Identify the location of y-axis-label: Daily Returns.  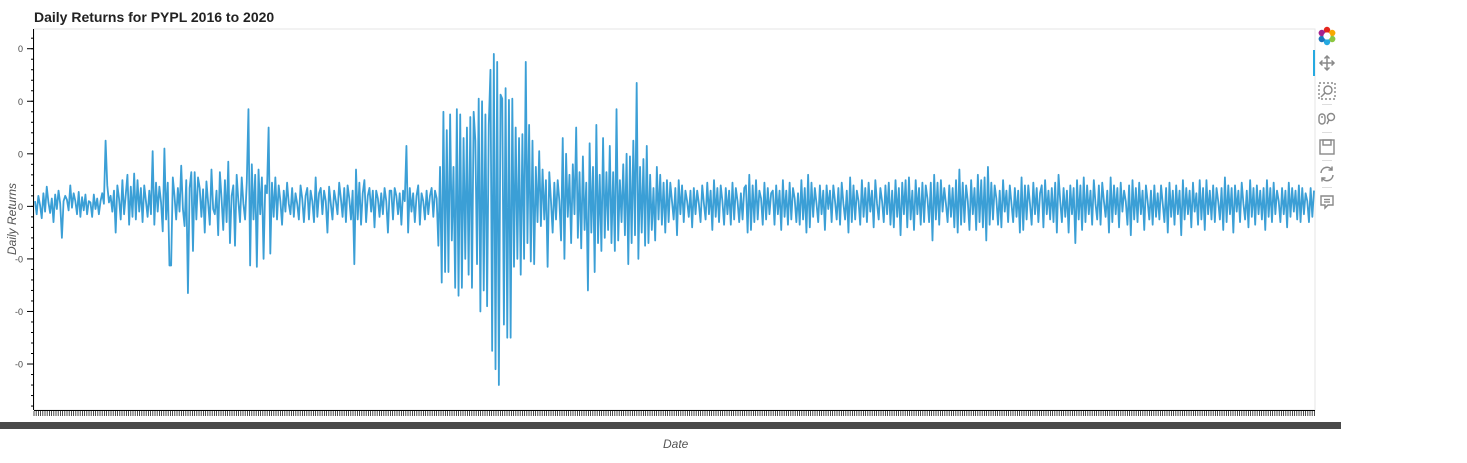
(12, 219).